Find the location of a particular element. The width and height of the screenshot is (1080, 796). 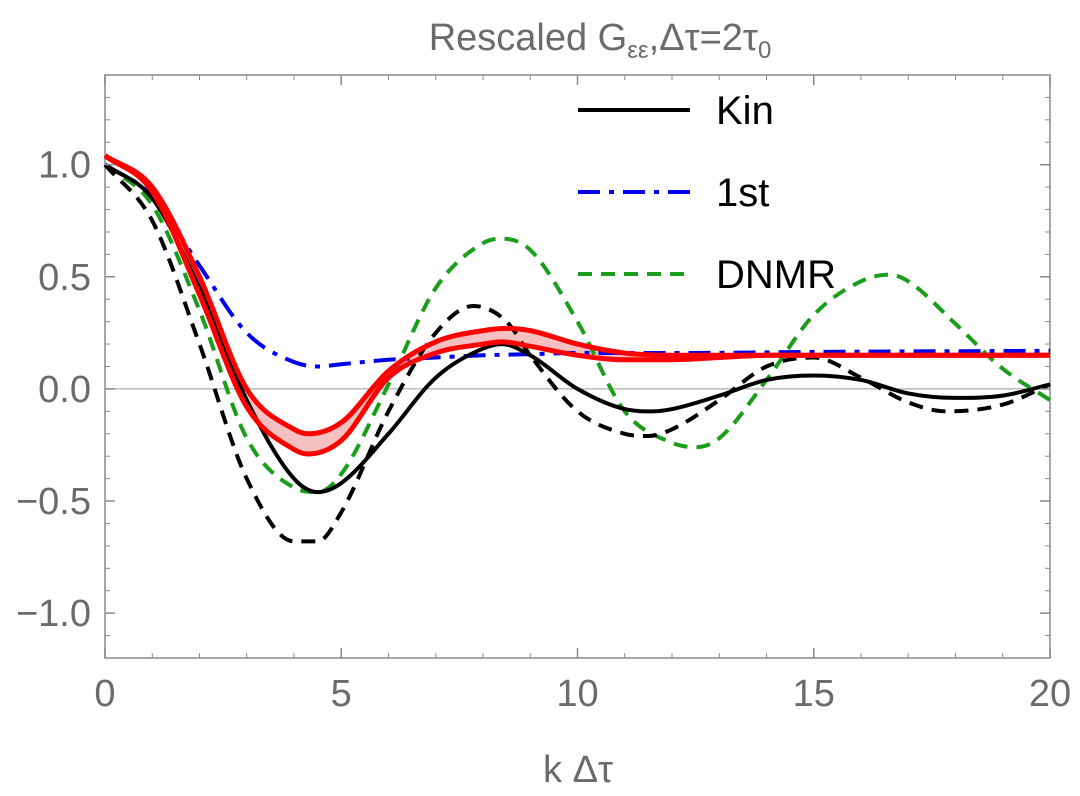

x-tick-label: 0 is located at coordinates (104, 694).